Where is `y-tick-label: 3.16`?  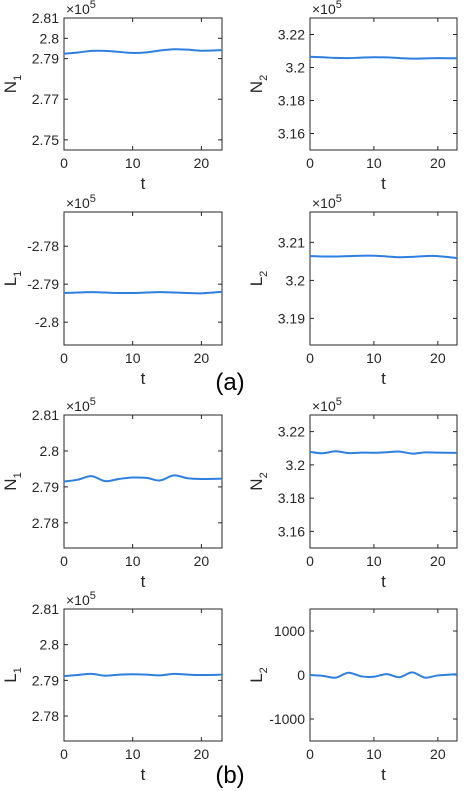
y-tick-label: 3.16 is located at coordinates (291, 134).